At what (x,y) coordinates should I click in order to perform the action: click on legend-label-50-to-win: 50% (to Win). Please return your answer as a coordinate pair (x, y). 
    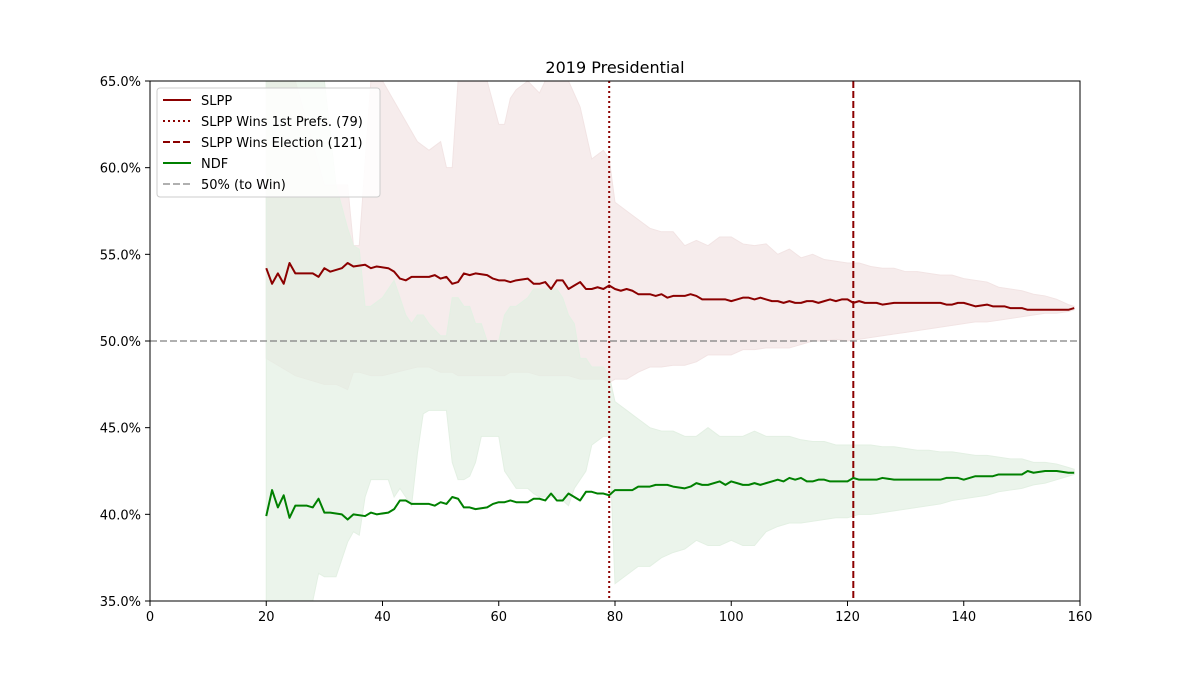
    Looking at the image, I should click on (243, 185).